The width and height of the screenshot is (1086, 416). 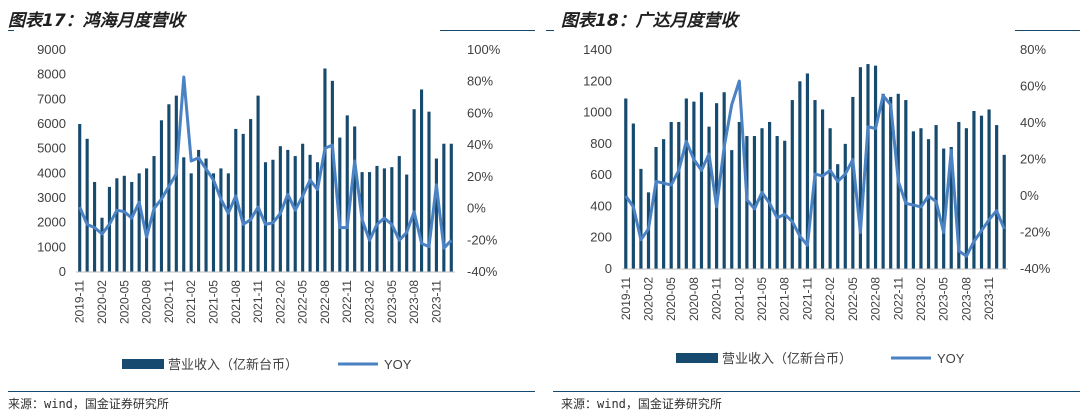 What do you see at coordinates (51, 148) in the screenshot?
I see `y-tick-label: 5000` at bounding box center [51, 148].